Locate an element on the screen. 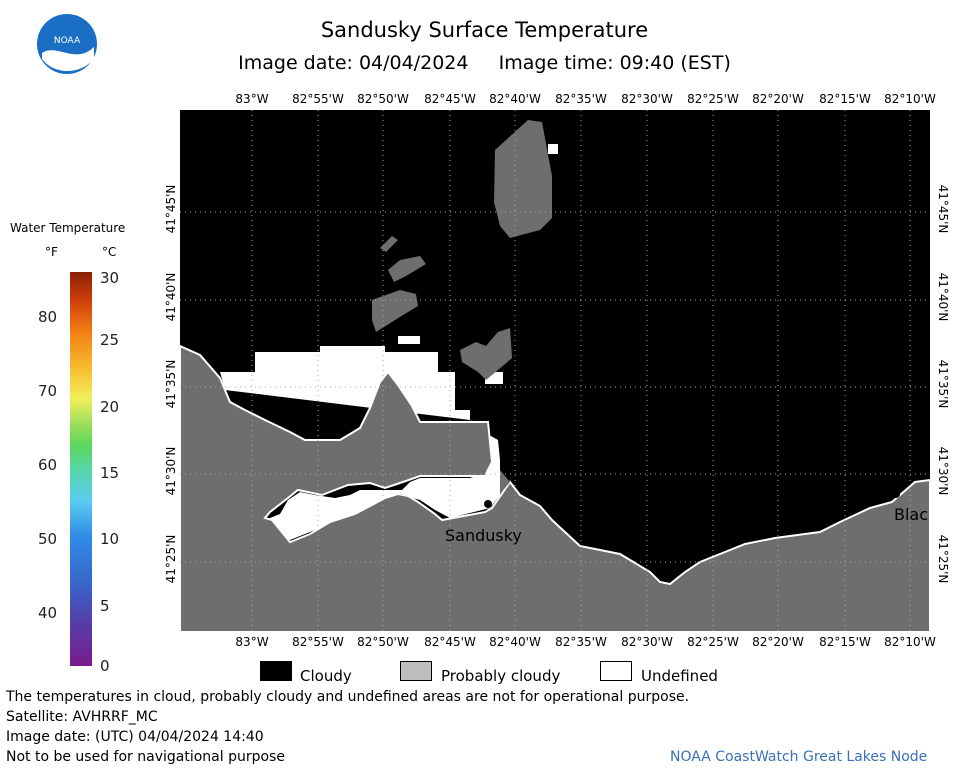 Image resolution: width=969 pixels, height=773 pixels. lat-tick-right: 41°40'N is located at coordinates (943, 297).